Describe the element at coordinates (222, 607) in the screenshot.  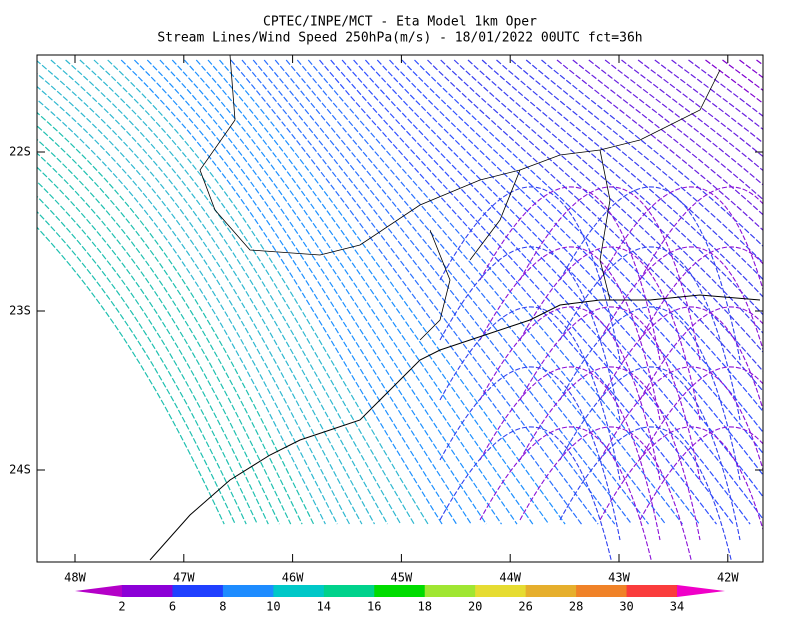
I see `colorbar-label: 8` at that location.